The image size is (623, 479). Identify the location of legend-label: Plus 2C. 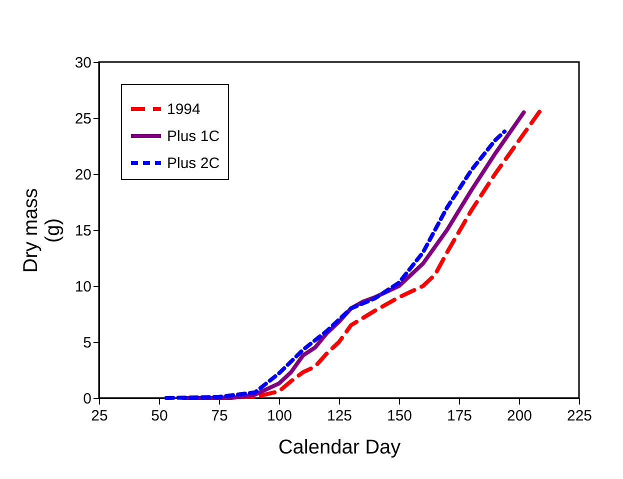
(193, 163).